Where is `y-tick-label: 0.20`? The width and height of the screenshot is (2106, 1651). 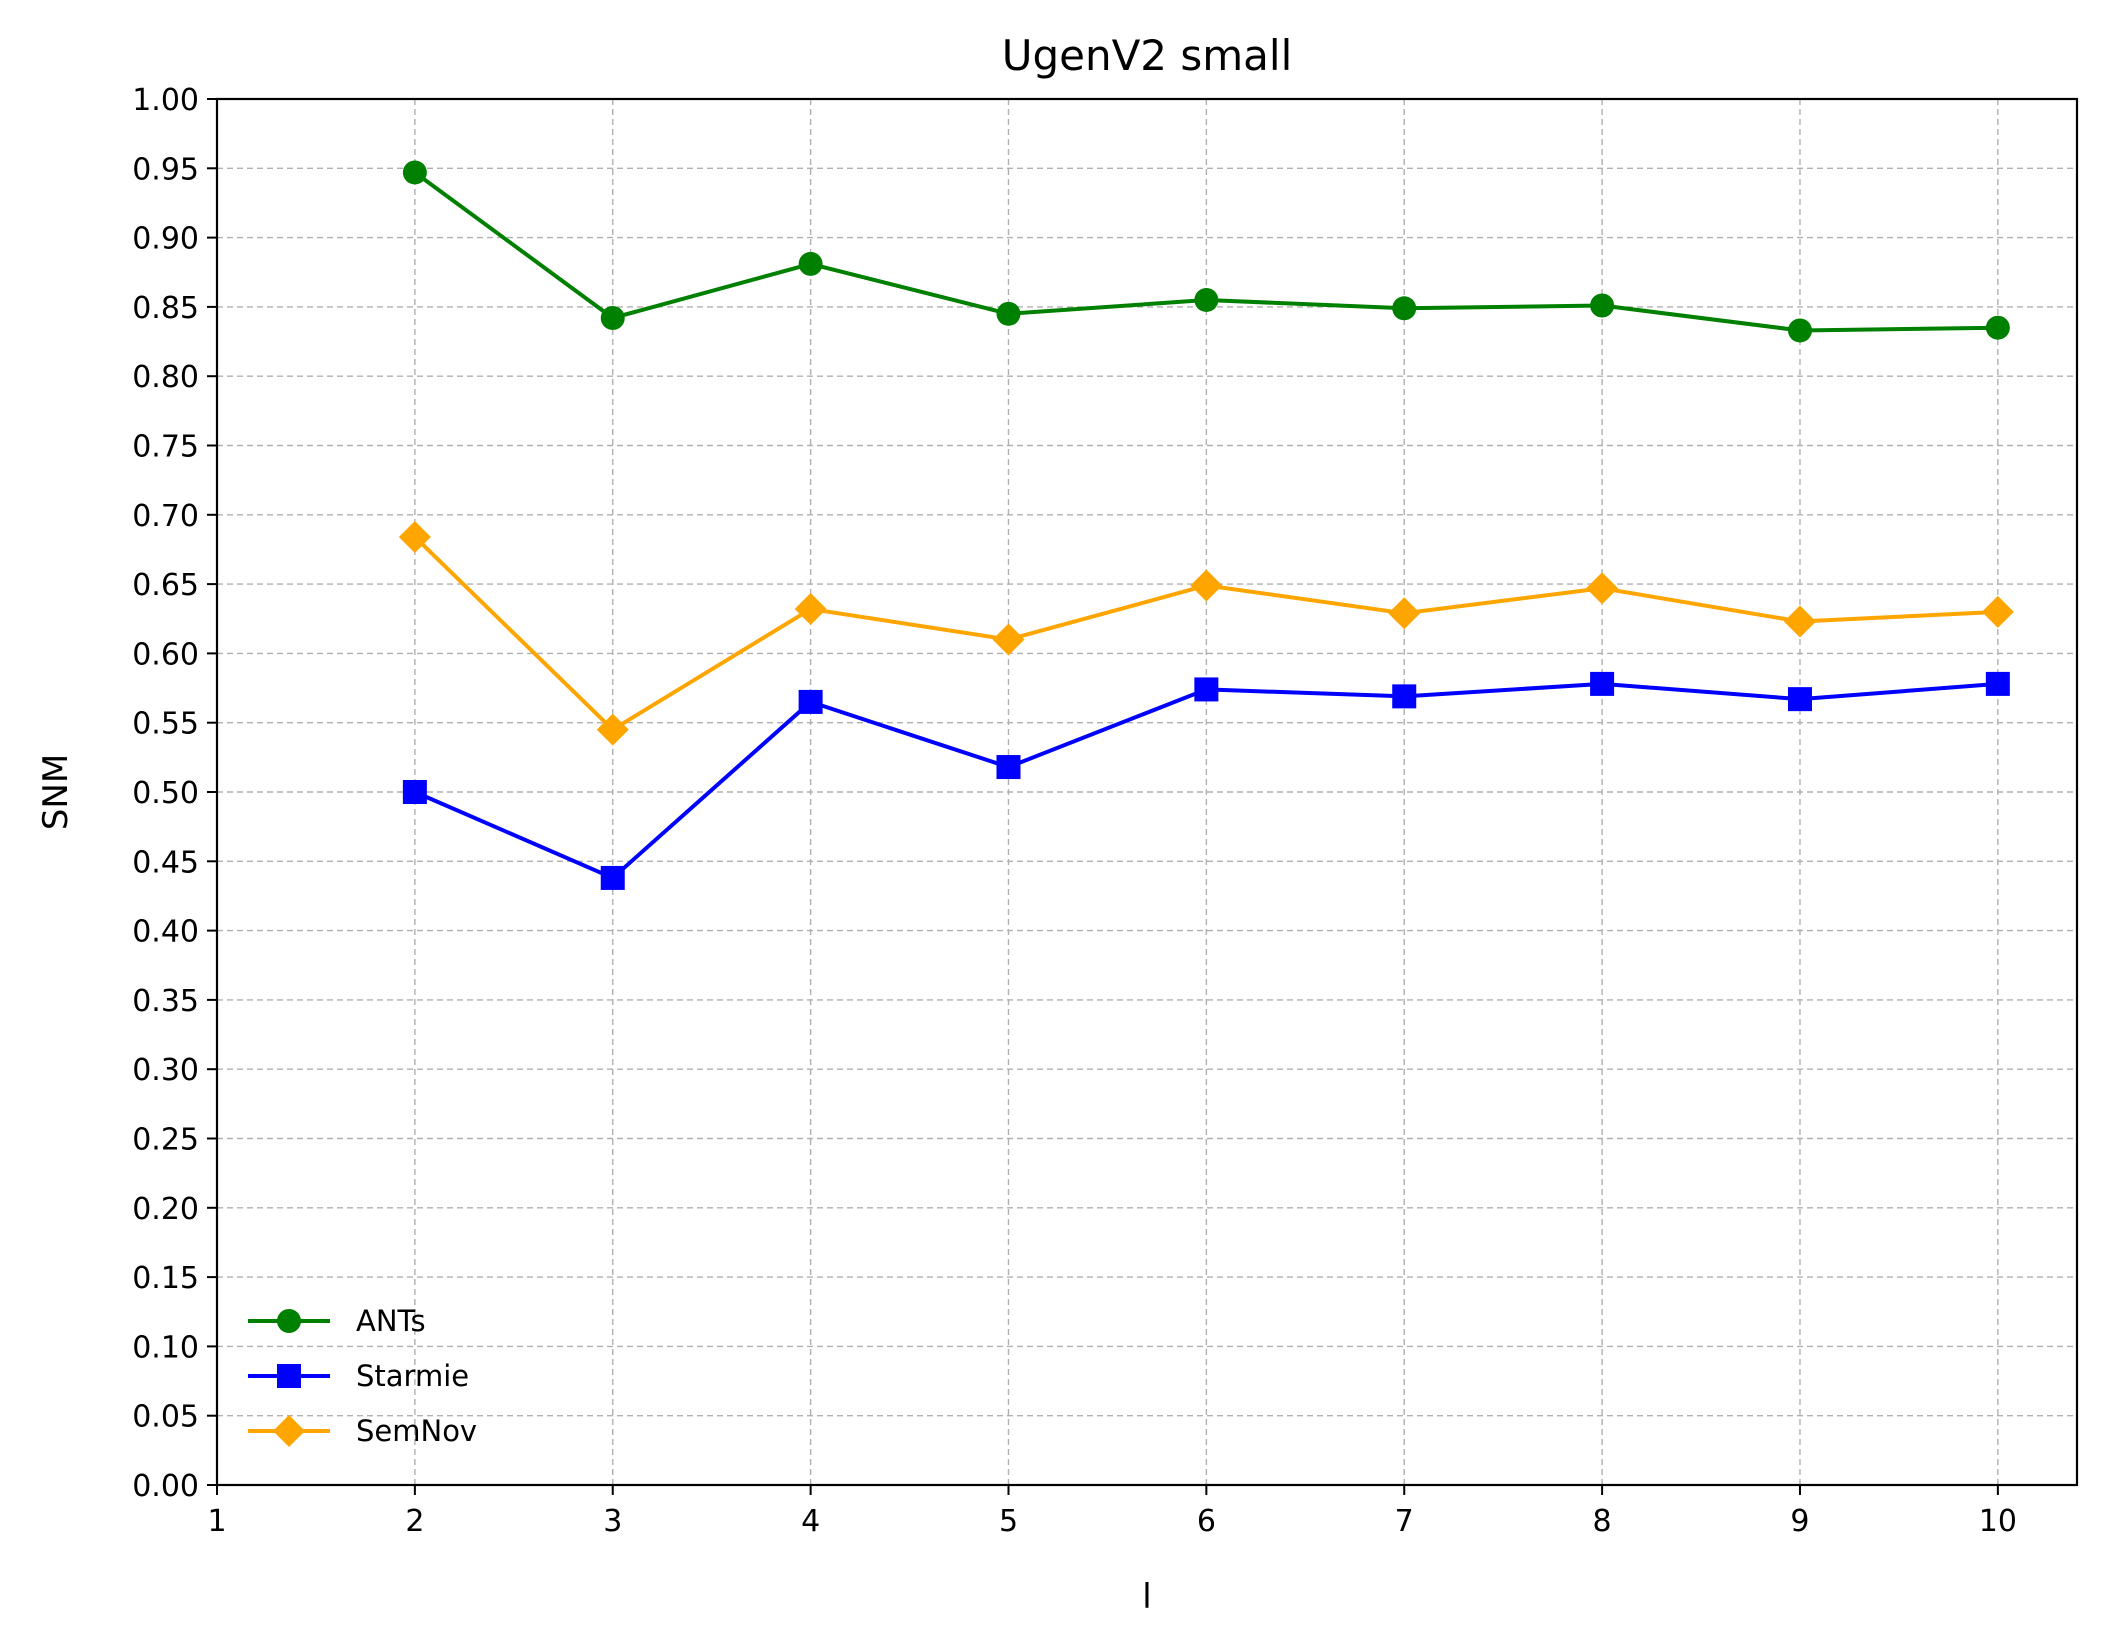 y-tick-label: 0.20 is located at coordinates (165, 1209).